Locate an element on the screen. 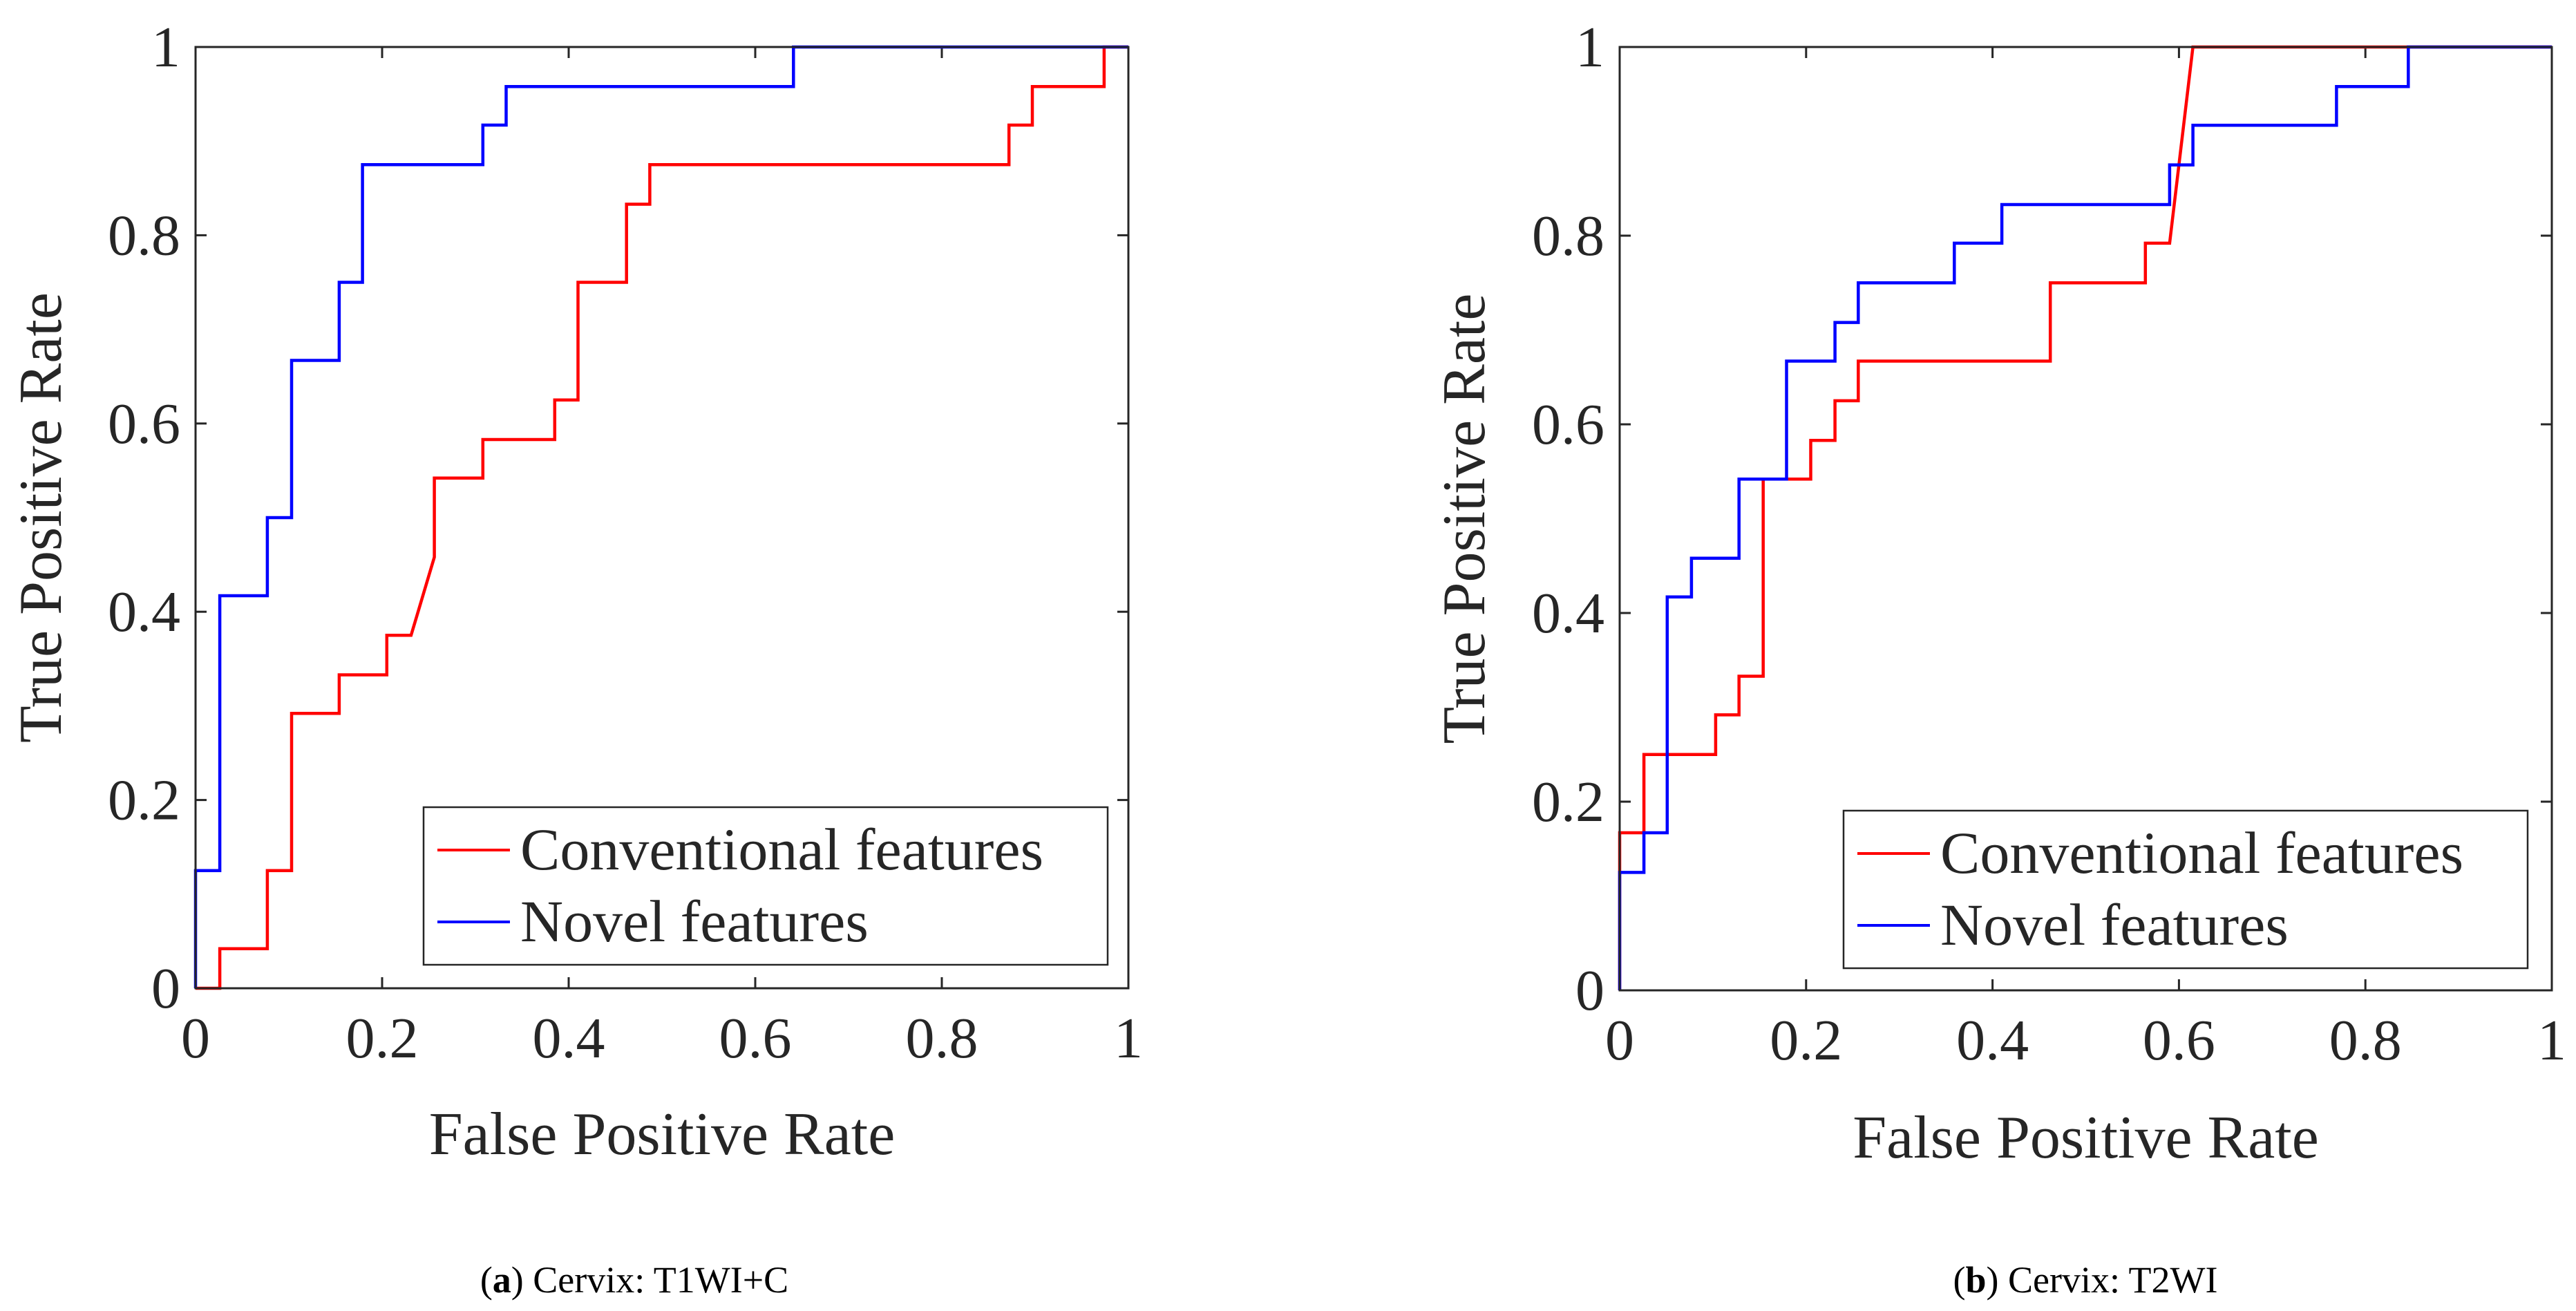  caption-letter: b is located at coordinates (1976, 1280).